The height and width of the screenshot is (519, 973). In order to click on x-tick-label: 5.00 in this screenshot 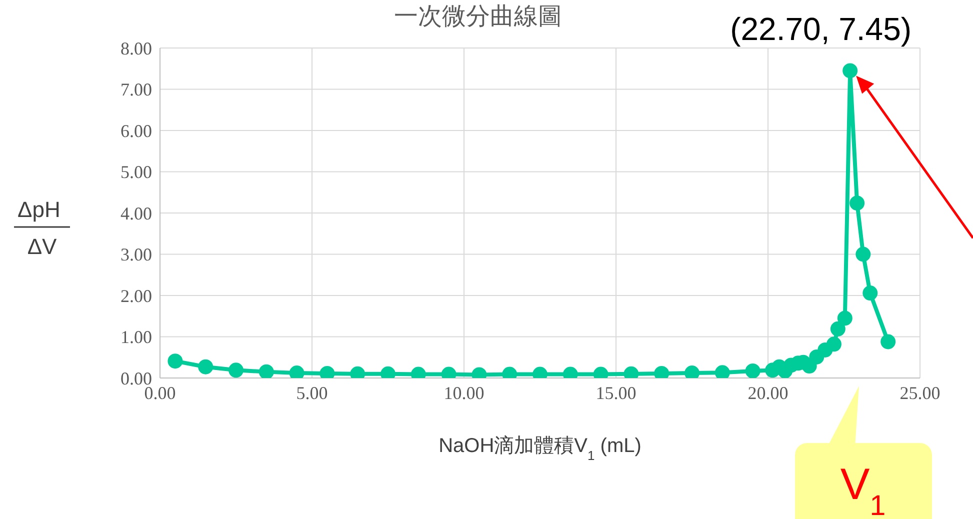, I will do `click(312, 392)`.